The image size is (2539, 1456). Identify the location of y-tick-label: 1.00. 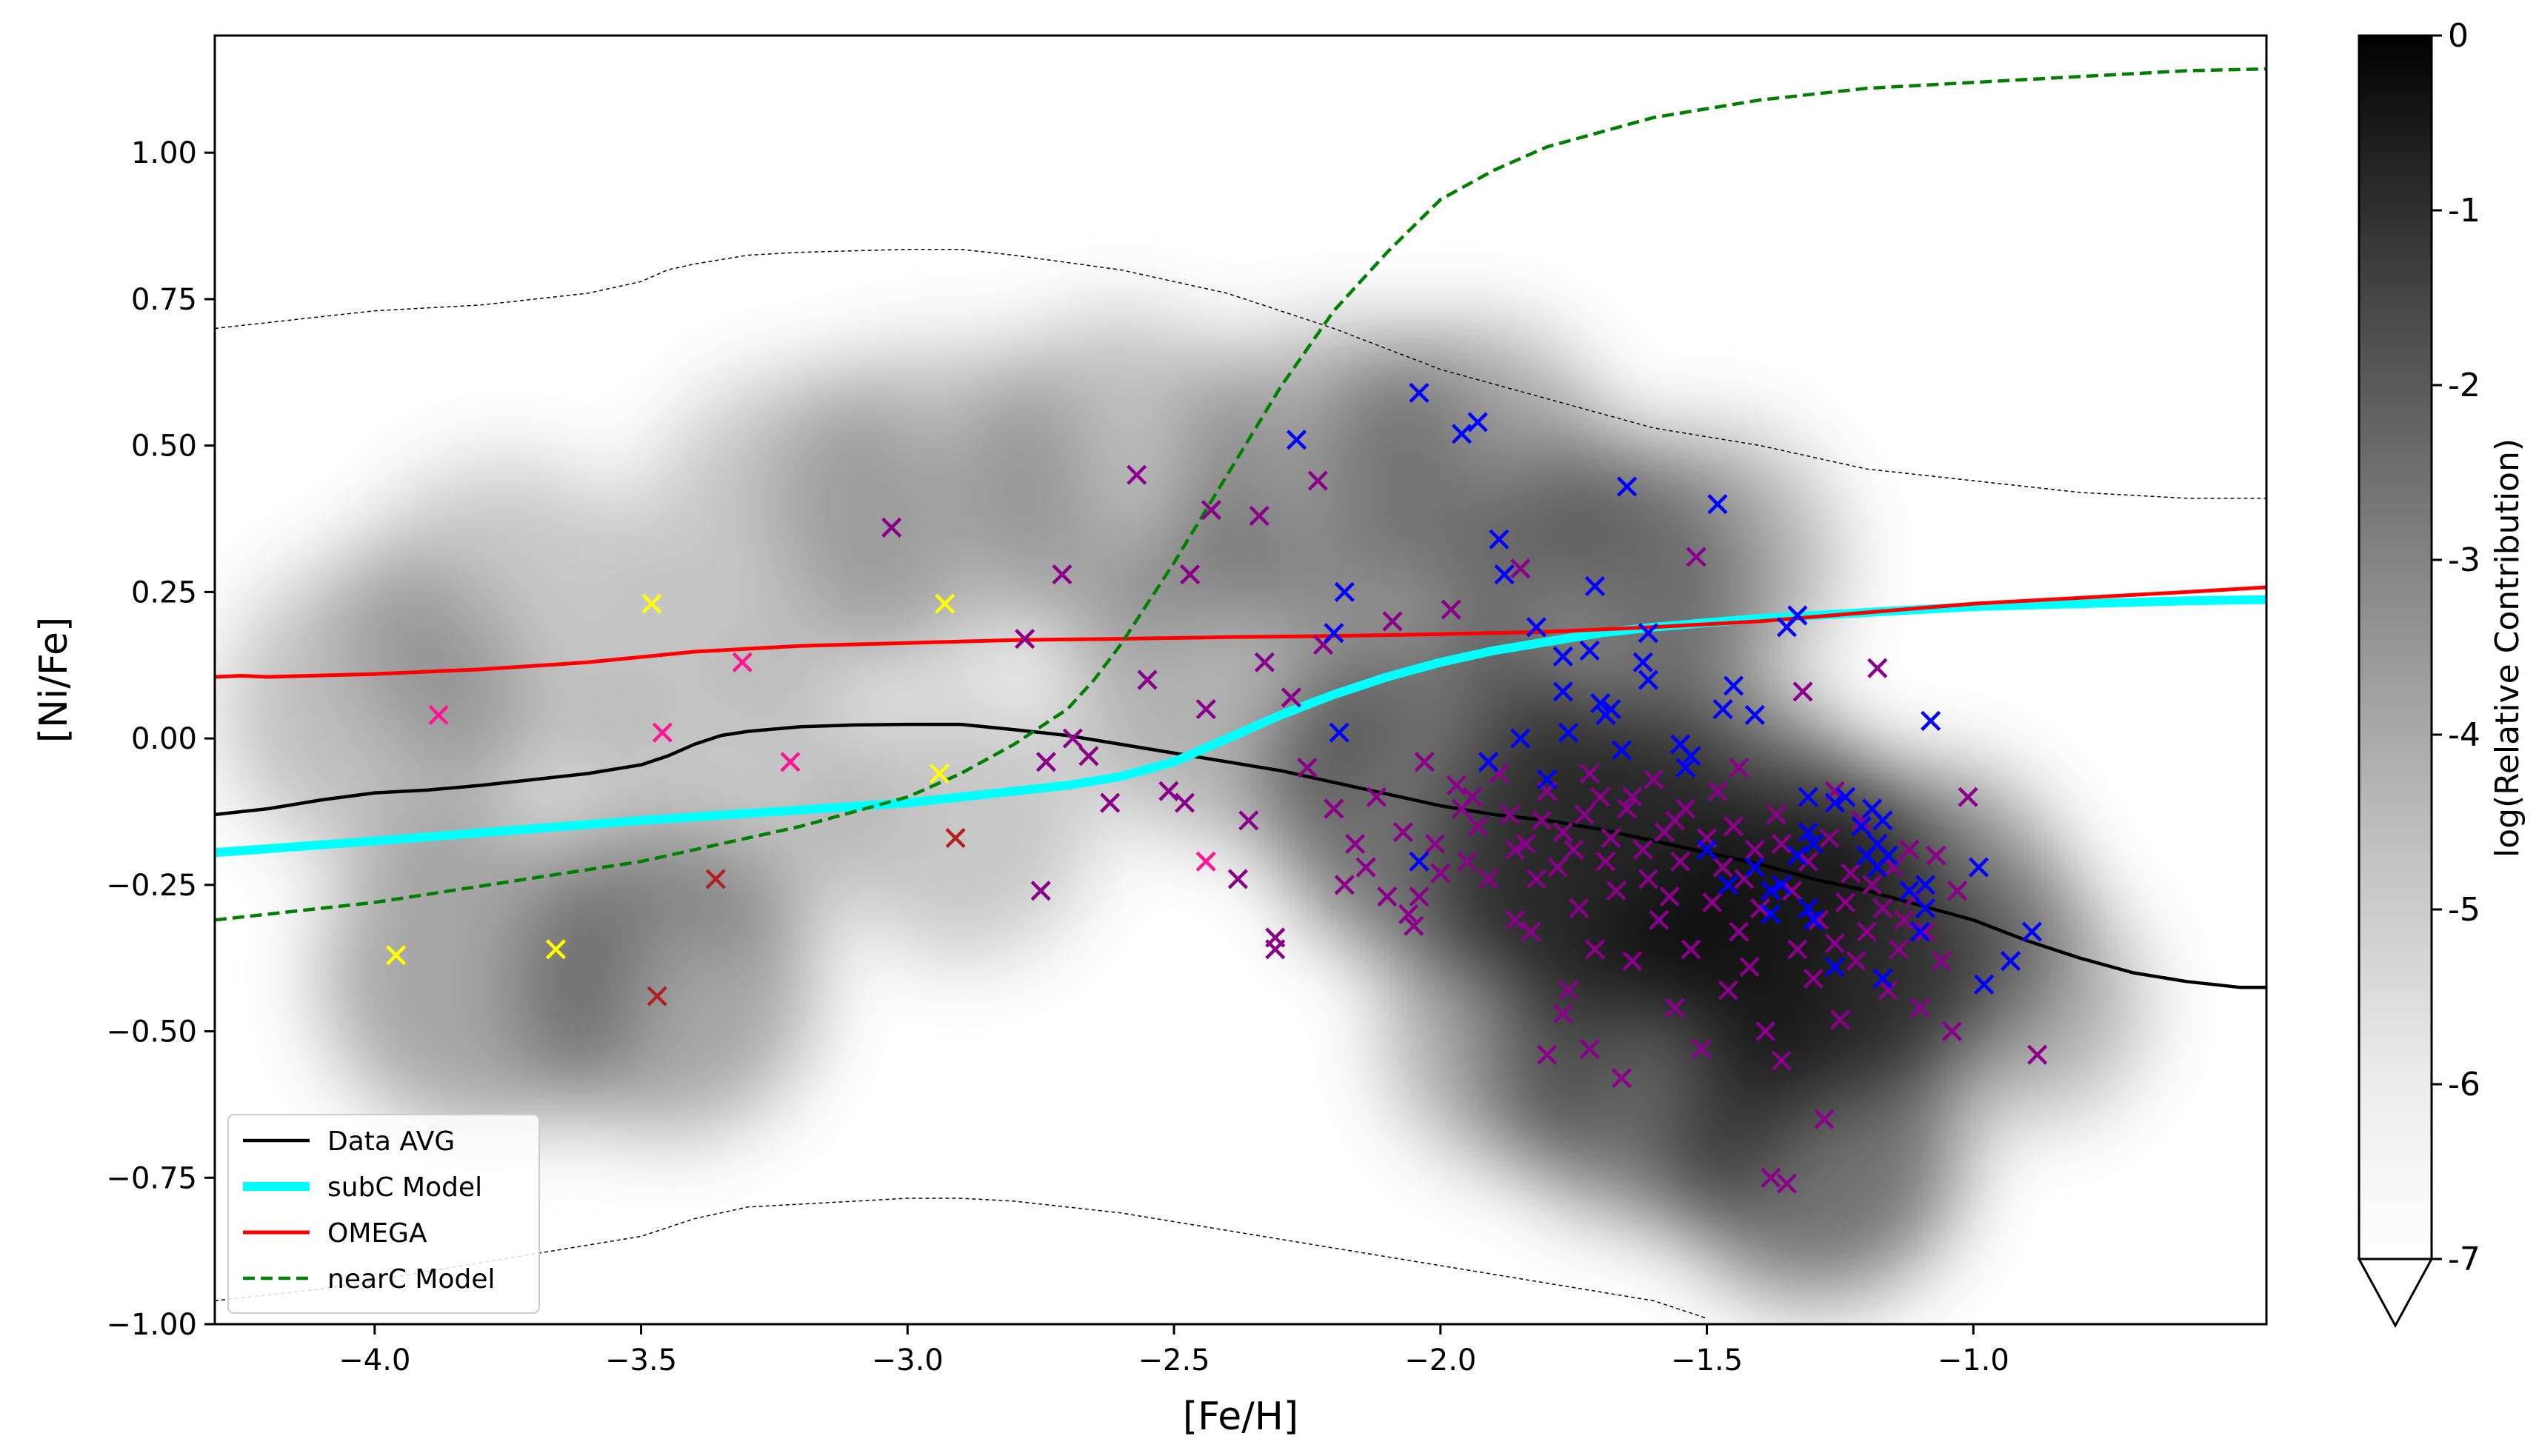
(164, 153).